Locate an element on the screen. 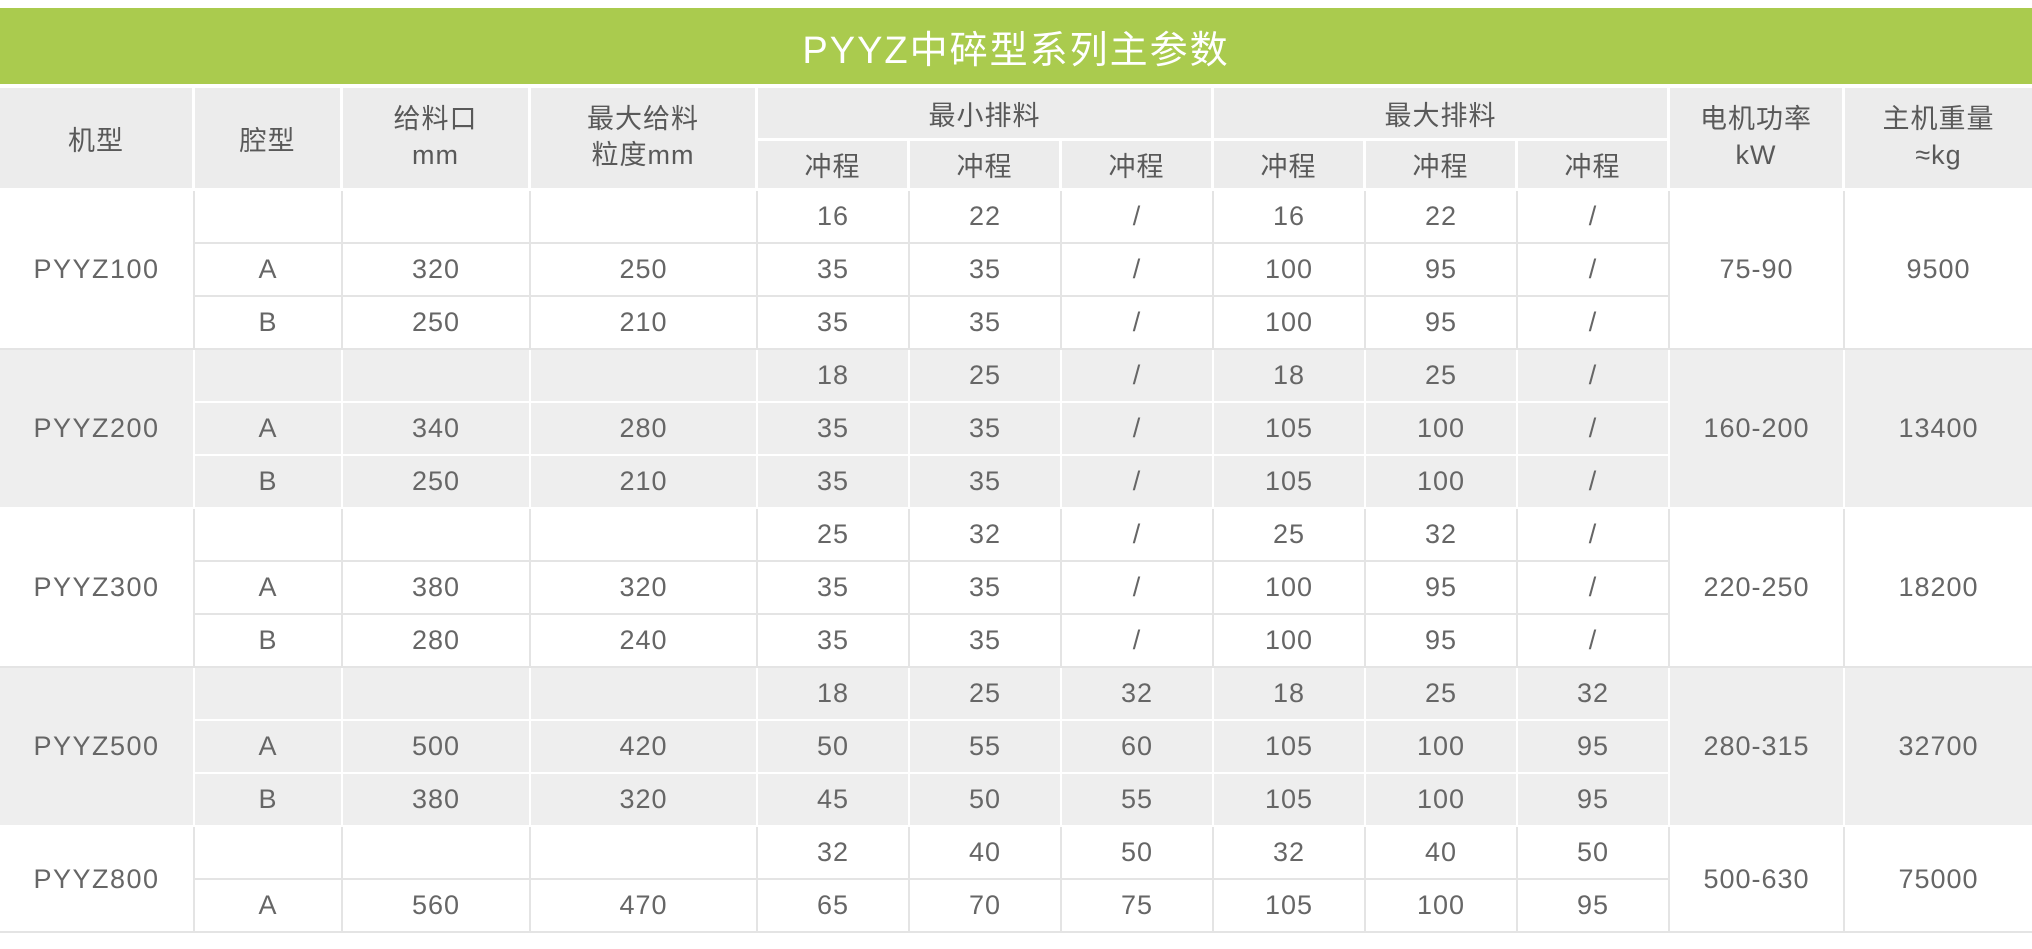 The image size is (2032, 949). motor-power-cell: 500-630 is located at coordinates (1758, 880).